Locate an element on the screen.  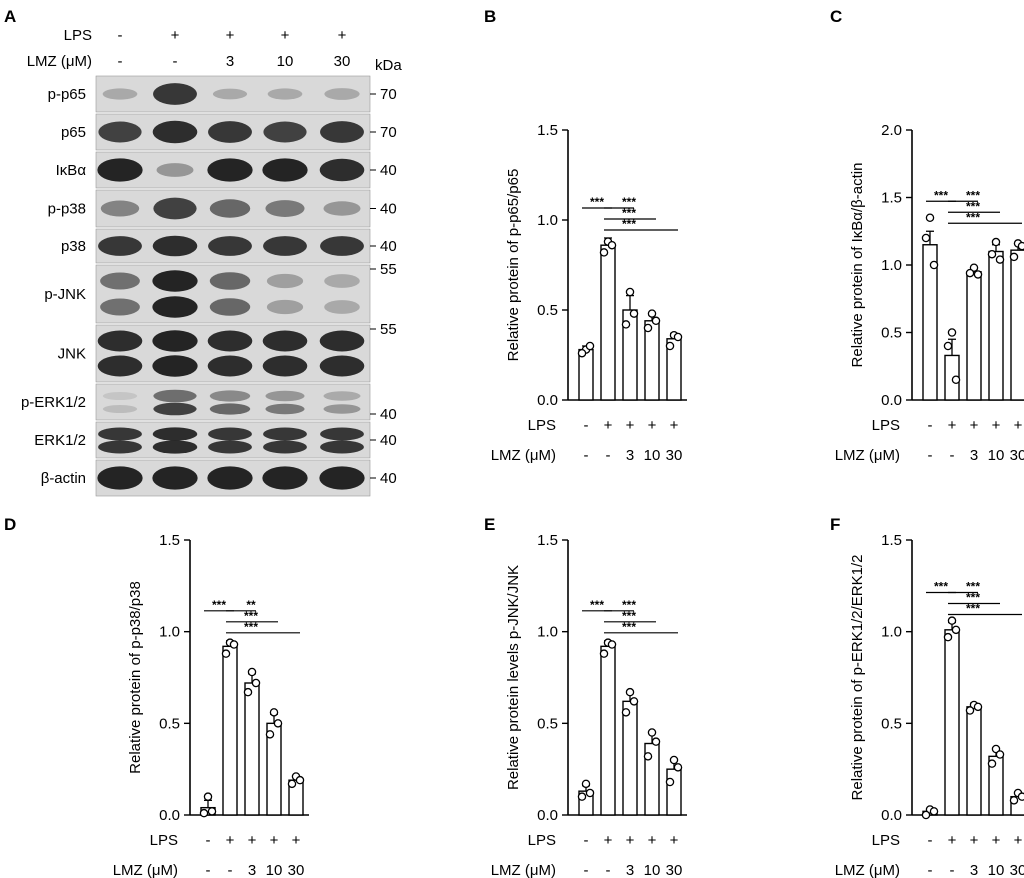
blot-row-label: p38 is located at coordinates (73, 246).